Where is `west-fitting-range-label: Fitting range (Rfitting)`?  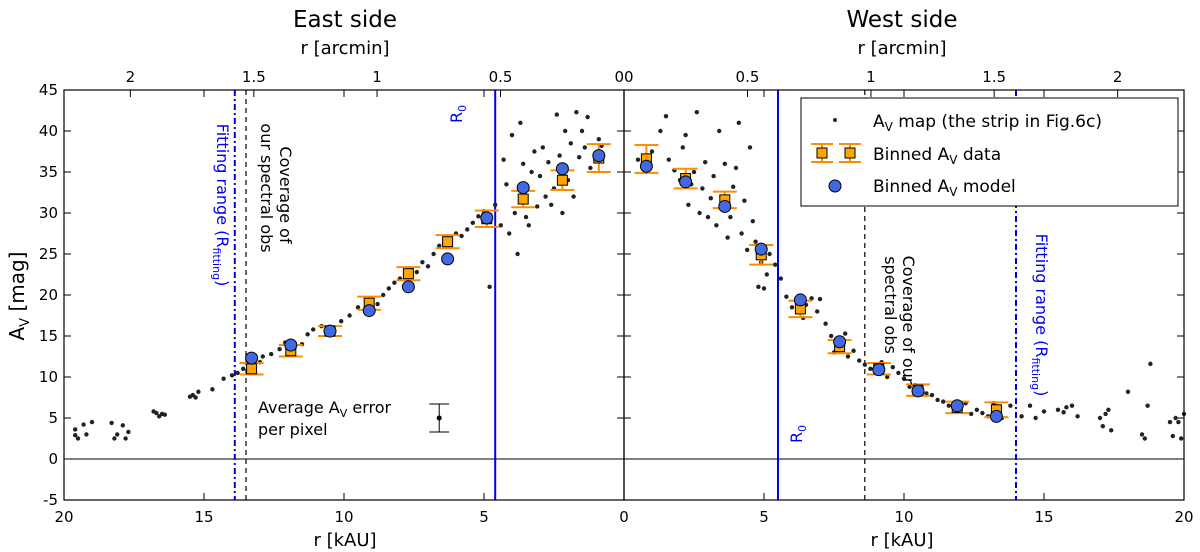 west-fitting-range-label: Fitting range (Rfitting) is located at coordinates (1040, 315).